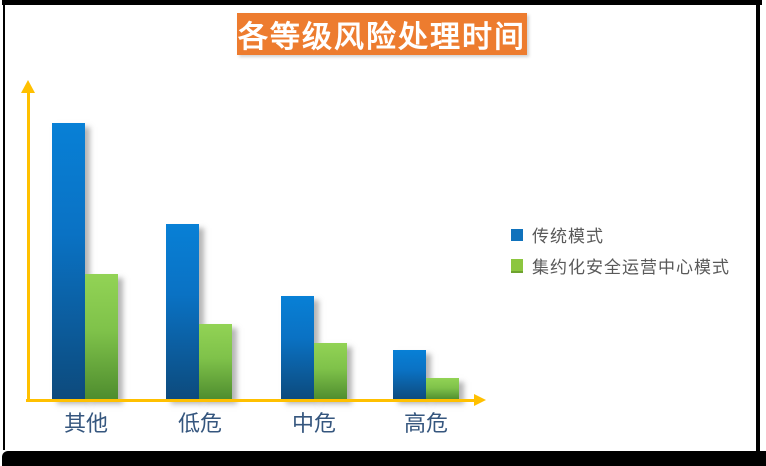 The height and width of the screenshot is (466, 766). Describe the element at coordinates (28, 86) in the screenshot. I see `y-axis-arrow-icon` at that location.